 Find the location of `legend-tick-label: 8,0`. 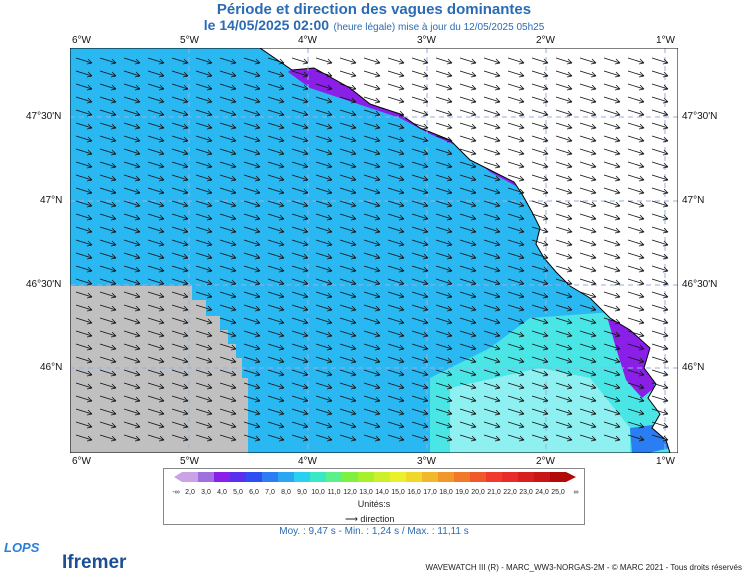

legend-tick-label: 8,0 is located at coordinates (286, 492).